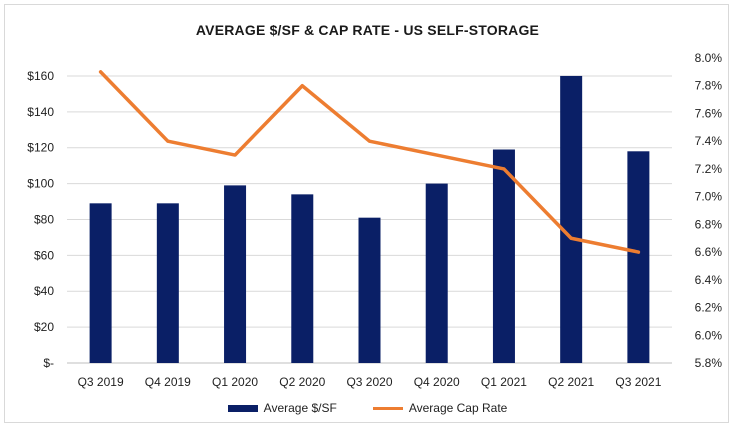  What do you see at coordinates (709, 141) in the screenshot?
I see `y-right-tick-label: 7.4%` at bounding box center [709, 141].